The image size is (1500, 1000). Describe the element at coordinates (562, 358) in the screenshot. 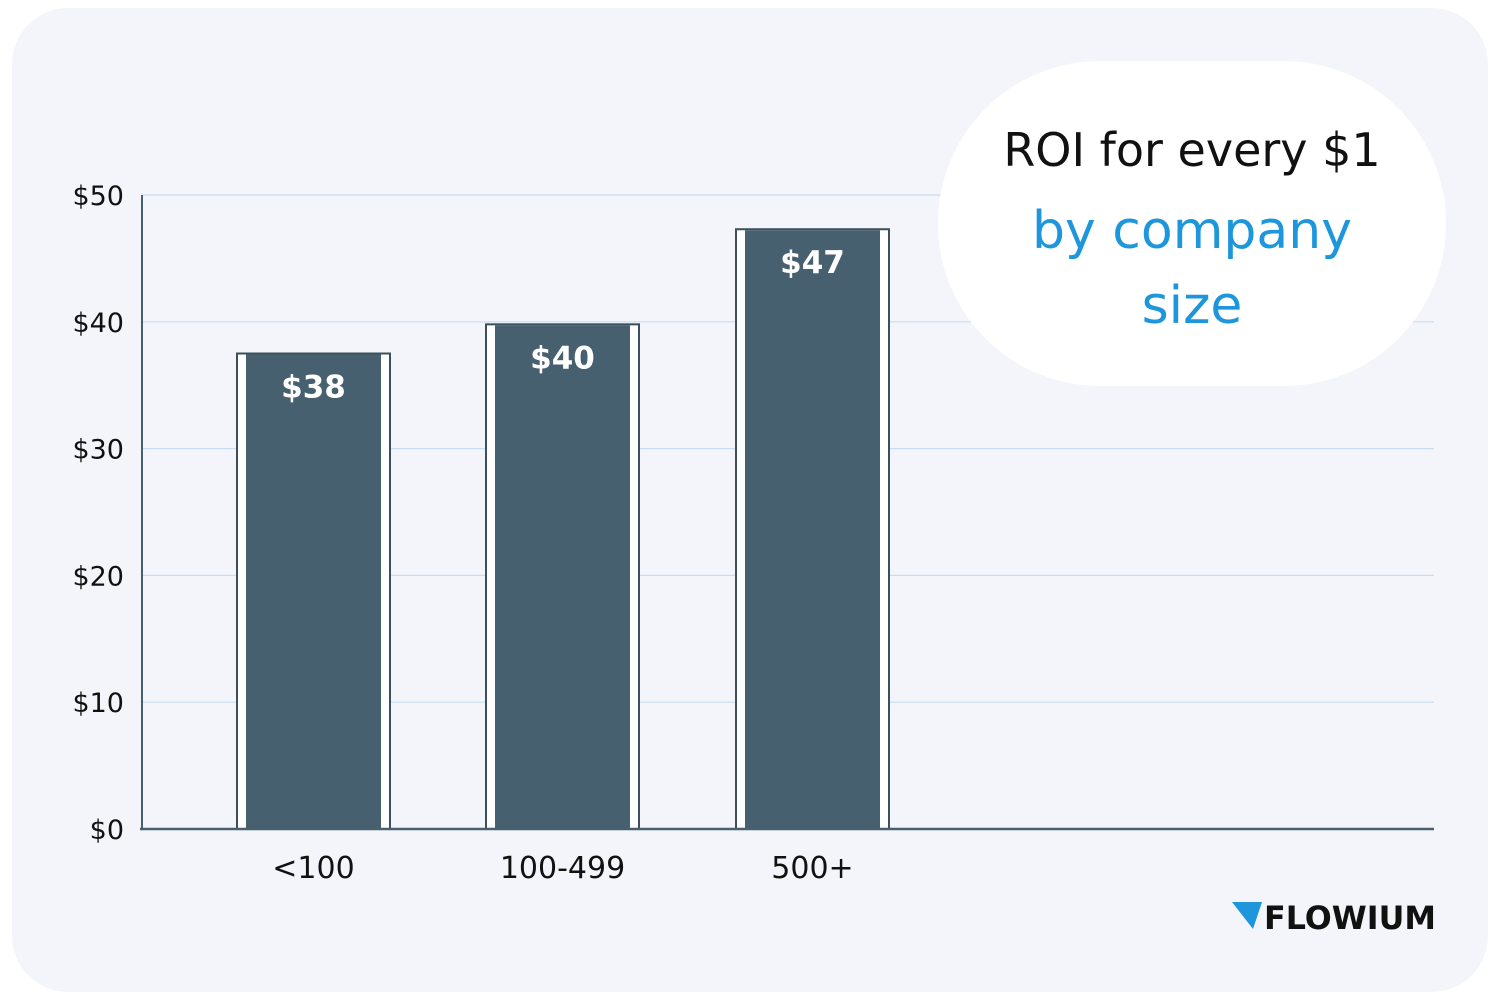

I see `bar-data-label: $40` at that location.